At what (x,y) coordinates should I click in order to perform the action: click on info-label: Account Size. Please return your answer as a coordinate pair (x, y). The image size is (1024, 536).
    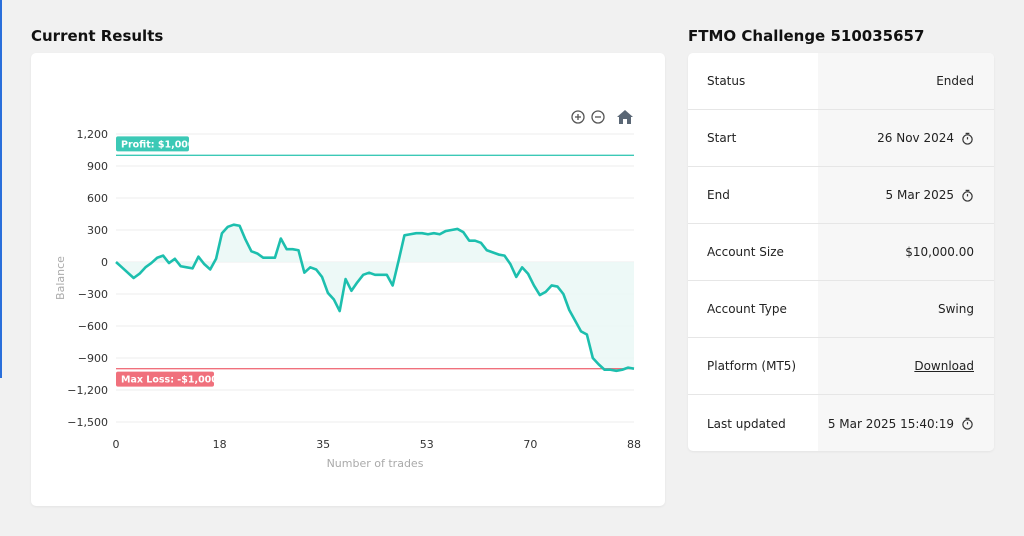
    Looking at the image, I should click on (745, 252).